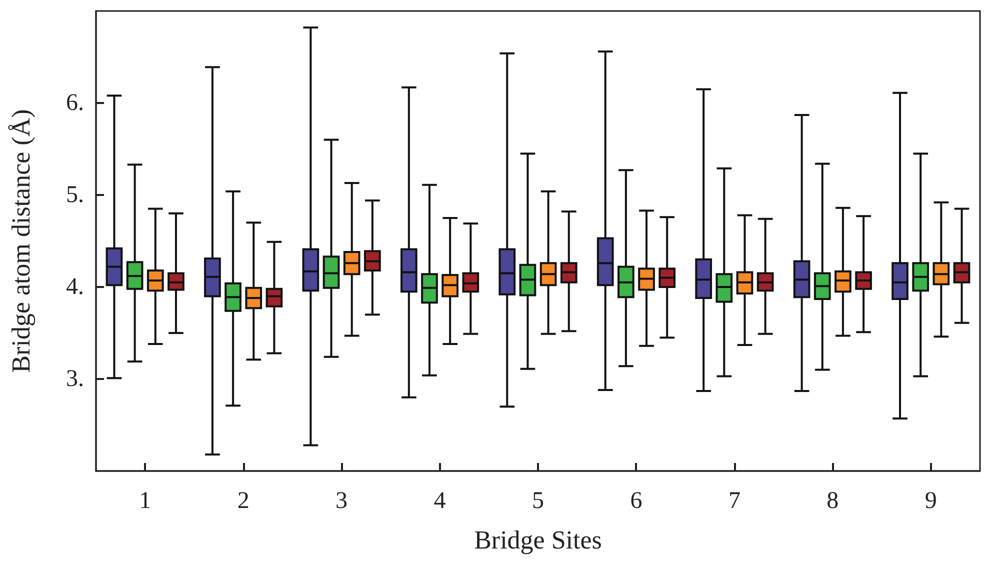 The width and height of the screenshot is (992, 561). Describe the element at coordinates (243, 501) in the screenshot. I see `x-tick-label: 2` at that location.